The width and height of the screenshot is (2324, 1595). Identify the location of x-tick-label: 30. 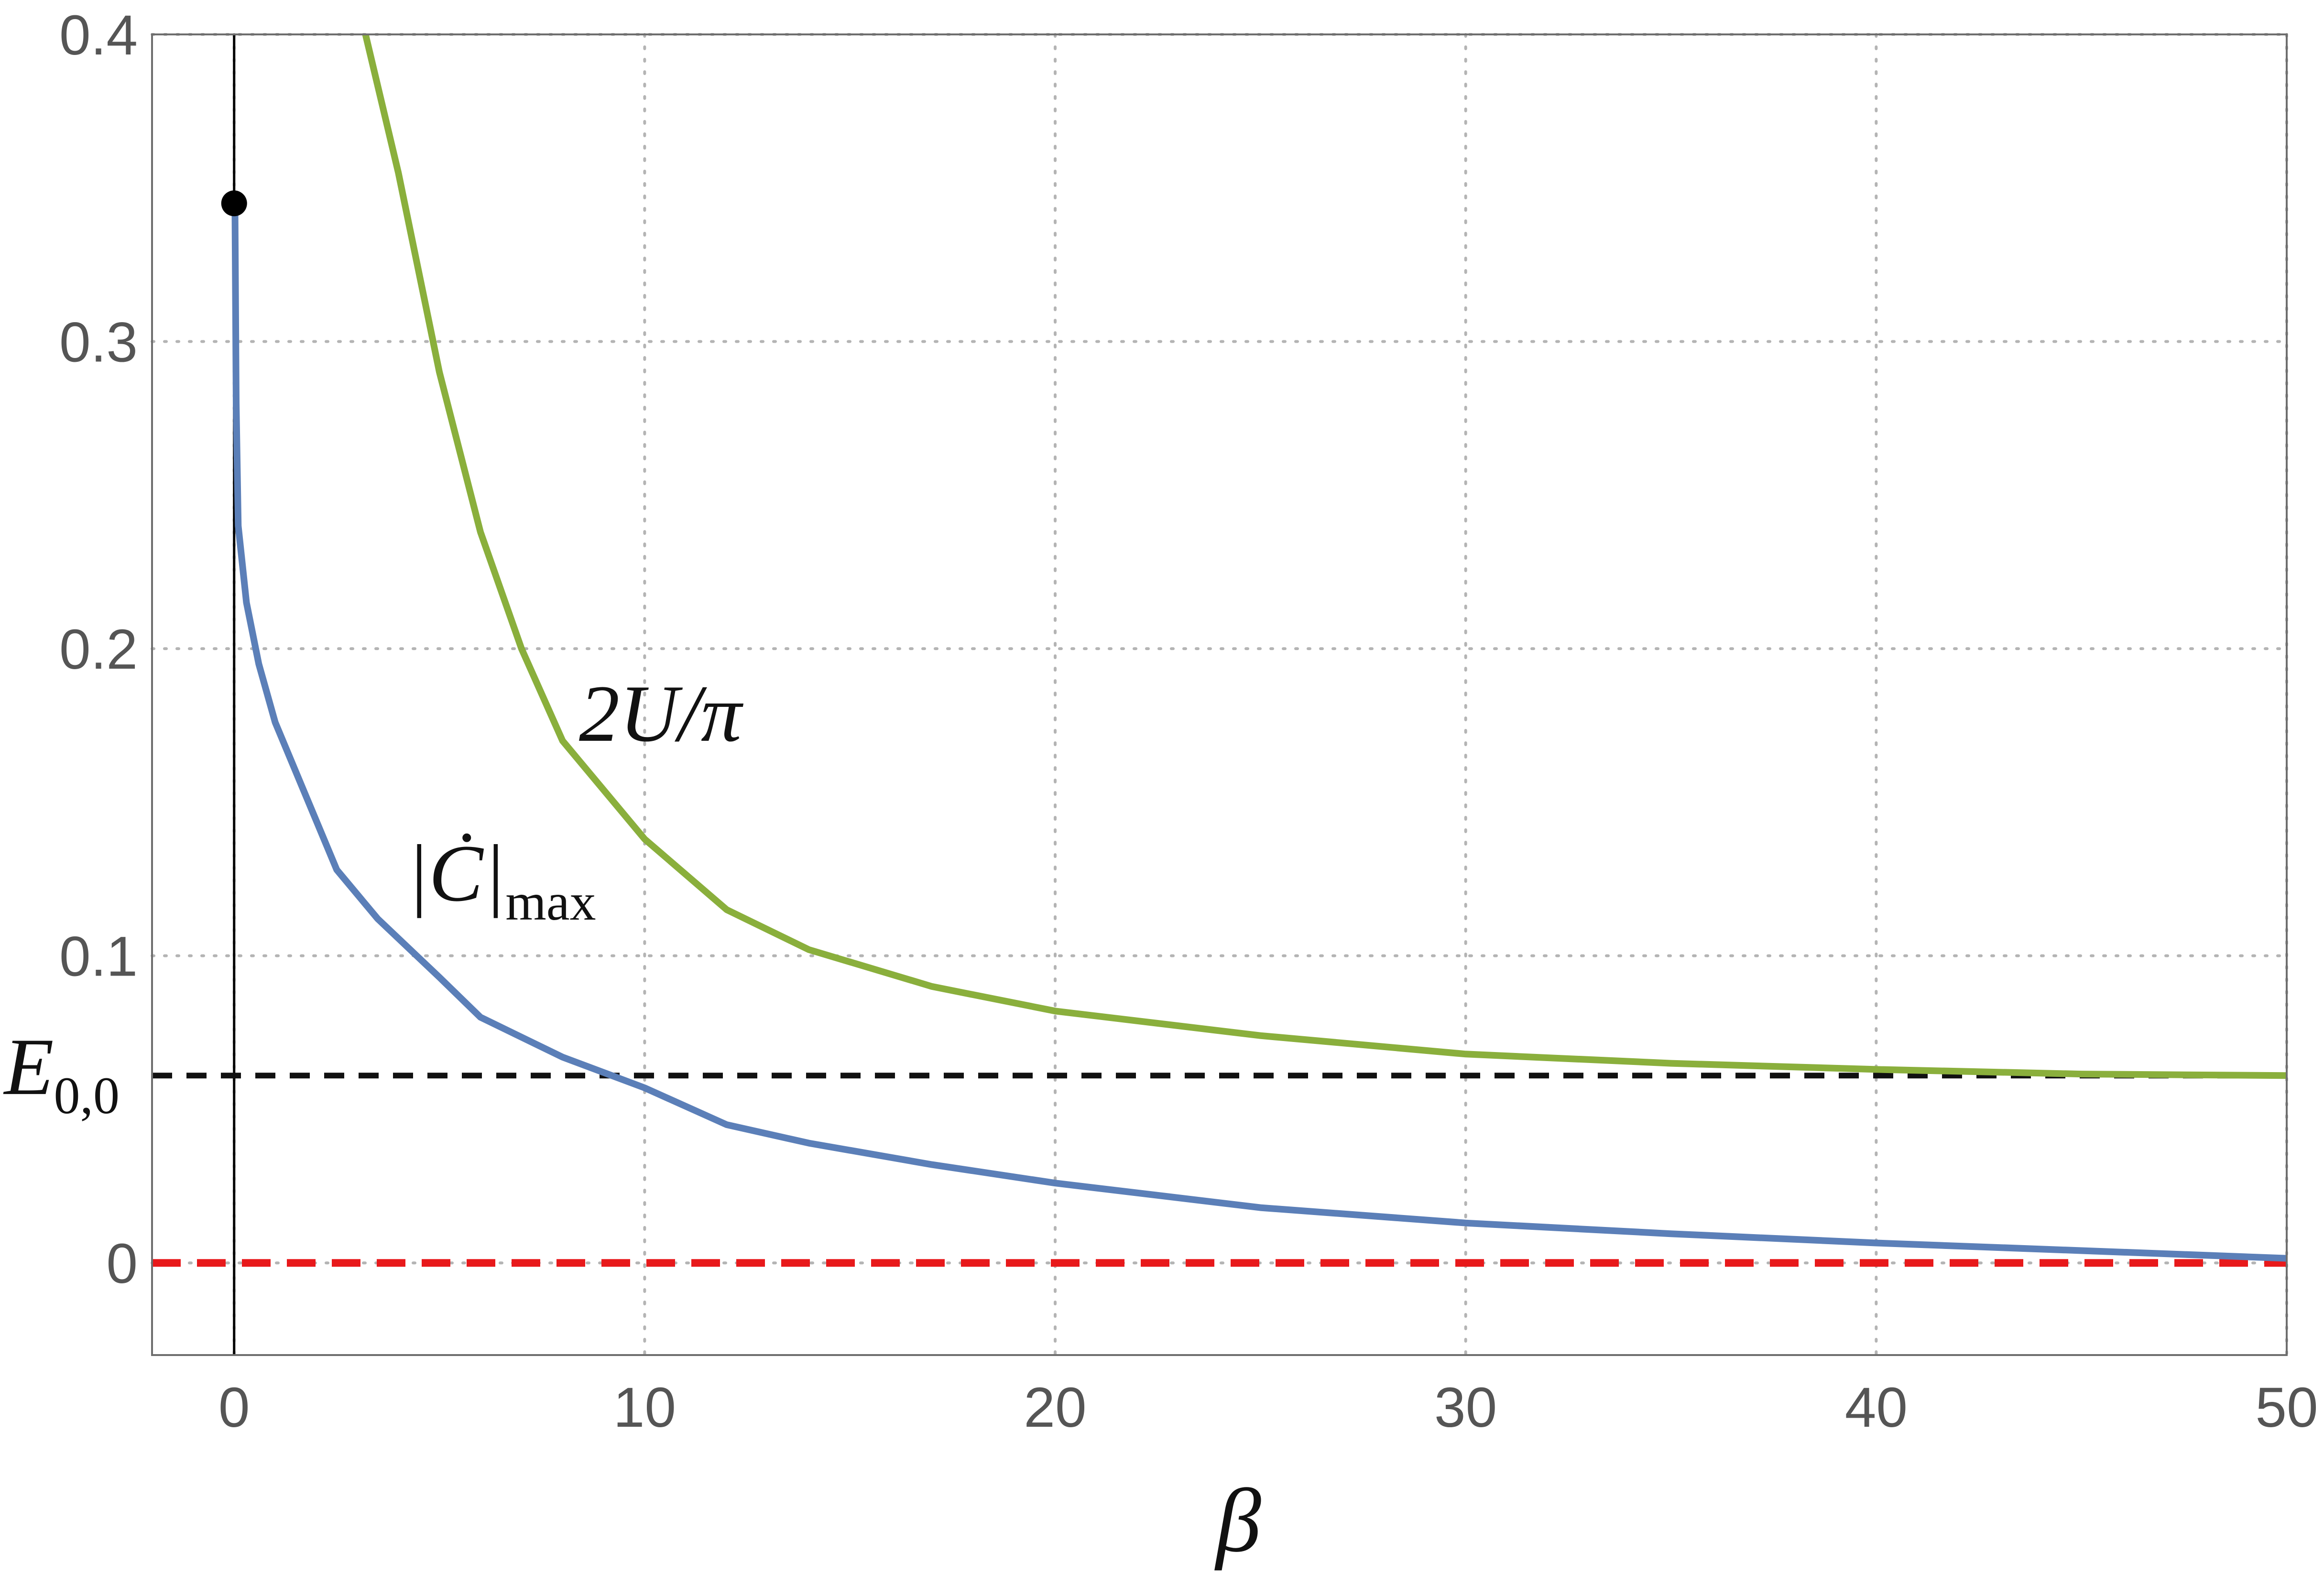
(1465, 1407).